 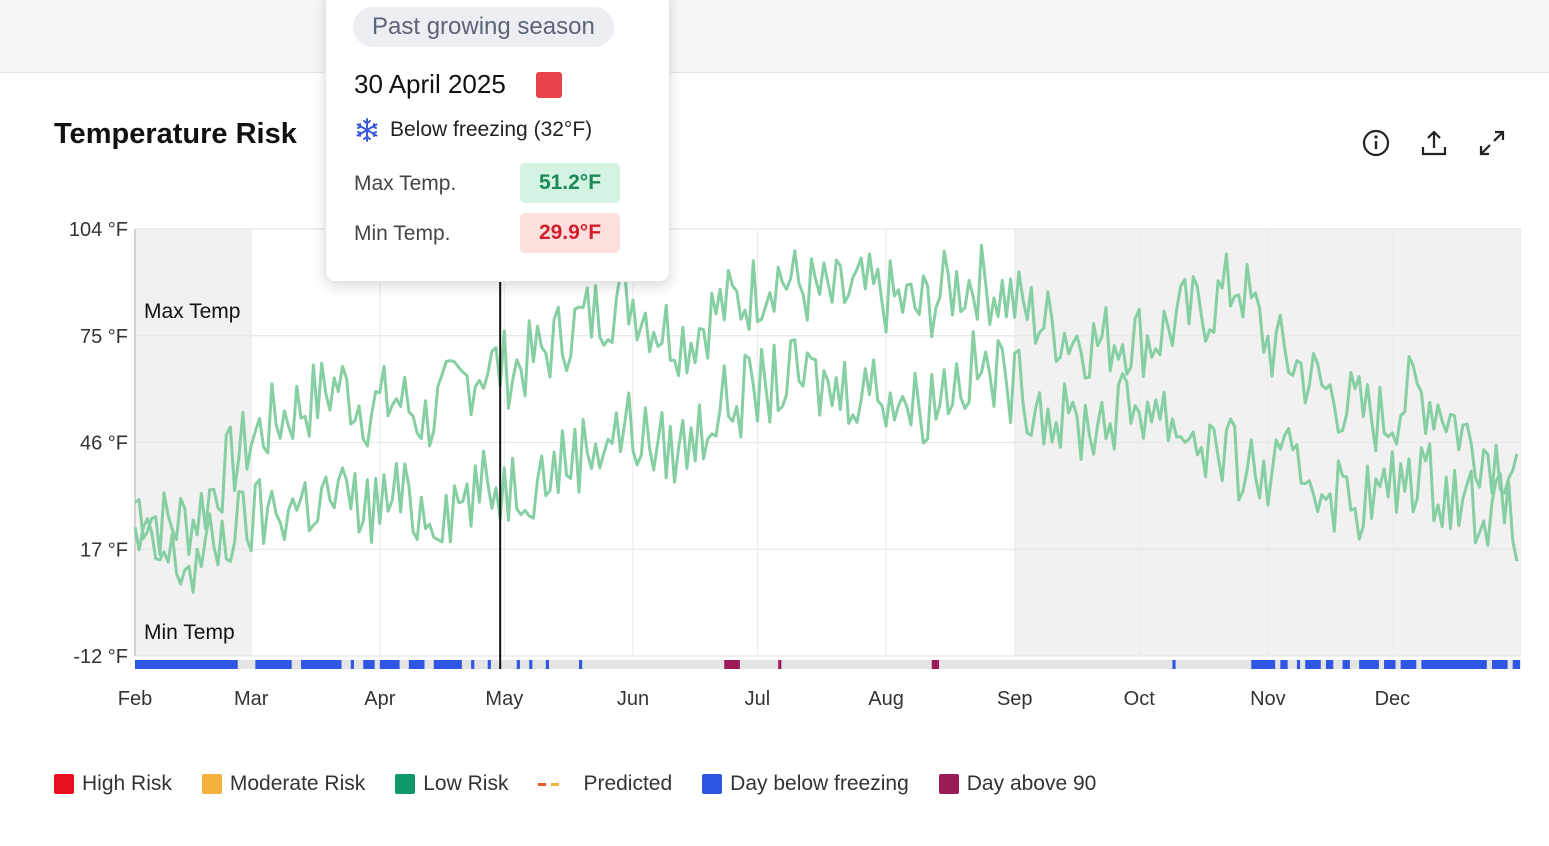 I want to click on season-badge: Past growing season, so click(x=483, y=27).